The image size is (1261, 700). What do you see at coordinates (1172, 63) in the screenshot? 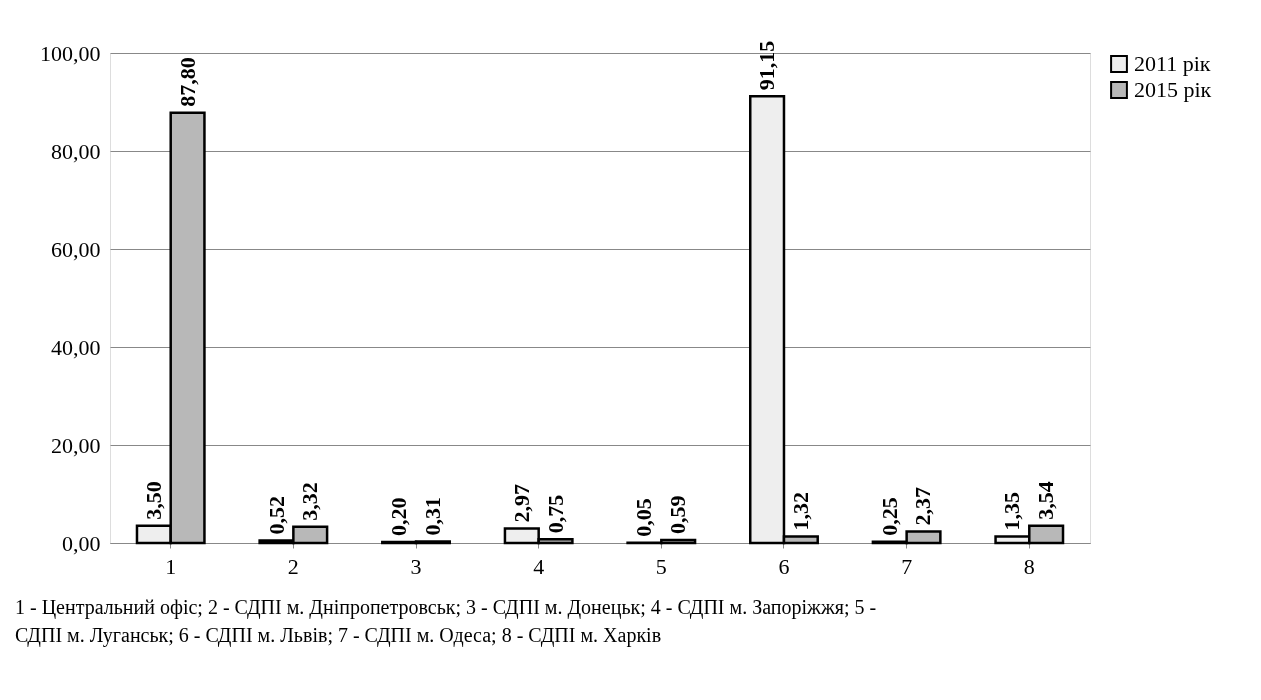
I see `legend-label: 2011 рік` at bounding box center [1172, 63].